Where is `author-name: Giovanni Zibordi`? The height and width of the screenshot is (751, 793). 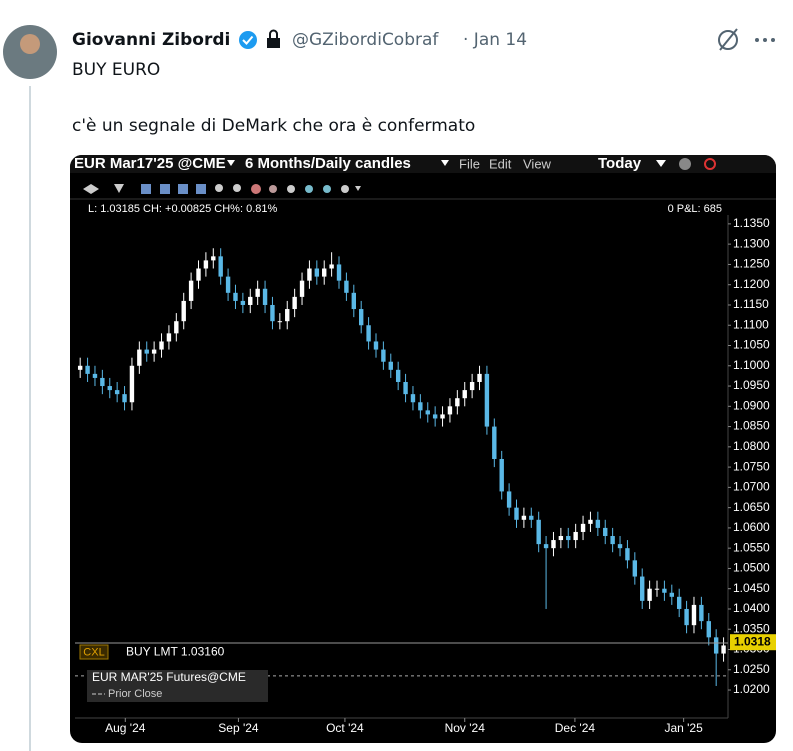
author-name: Giovanni Zibordi is located at coordinates (151, 40).